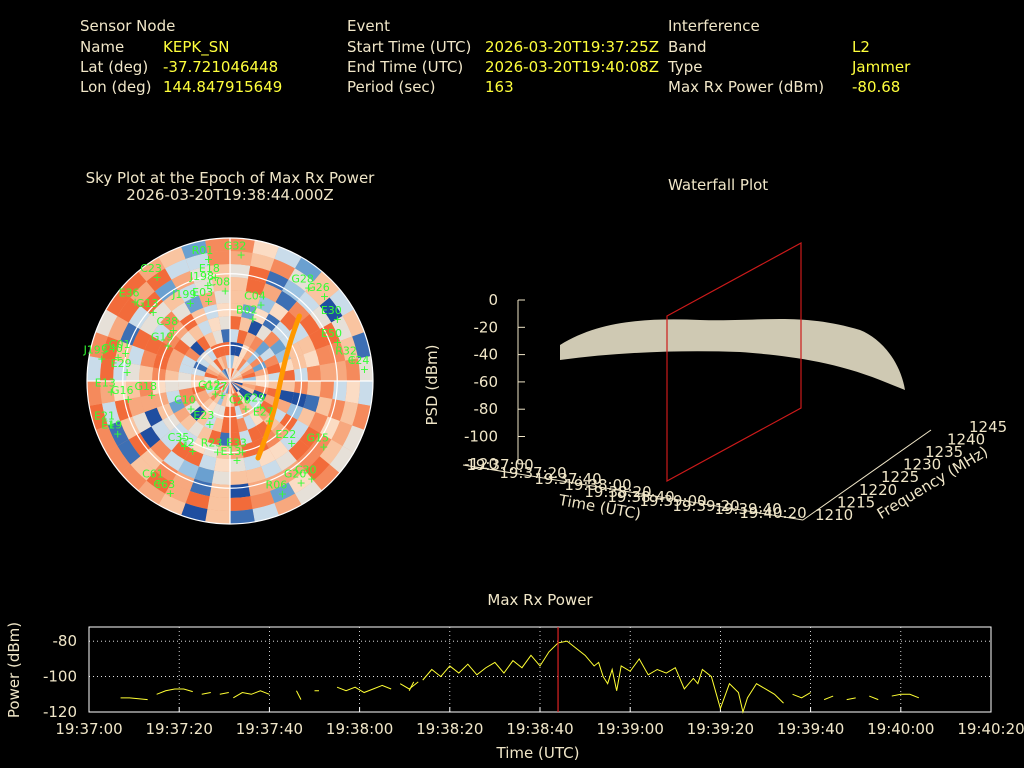 Image resolution: width=1024 pixels, height=768 pixels. Describe the element at coordinates (302, 278) in the screenshot. I see `satellite-label: G28` at that location.